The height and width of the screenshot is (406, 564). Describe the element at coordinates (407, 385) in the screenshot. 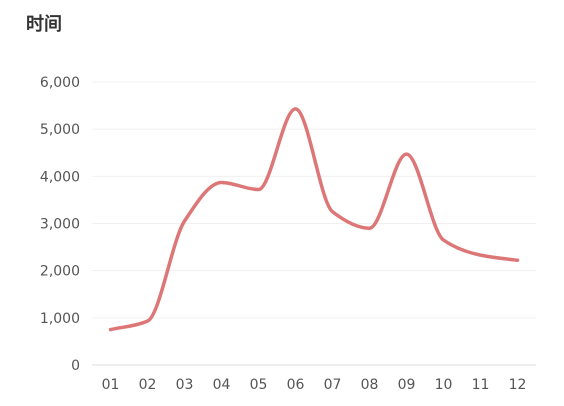

I see `x-tick-label: 09` at that location.